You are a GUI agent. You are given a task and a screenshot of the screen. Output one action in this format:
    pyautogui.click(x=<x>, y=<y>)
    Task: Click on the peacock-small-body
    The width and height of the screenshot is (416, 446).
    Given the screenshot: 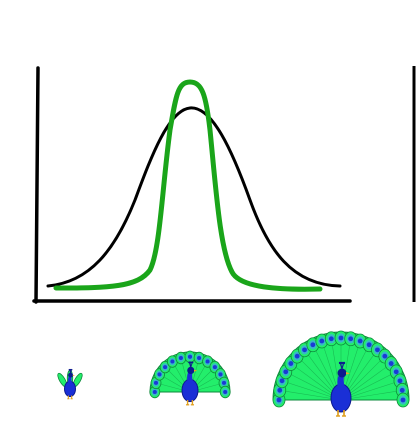 What is the action you would take?
    pyautogui.click(x=70, y=389)
    